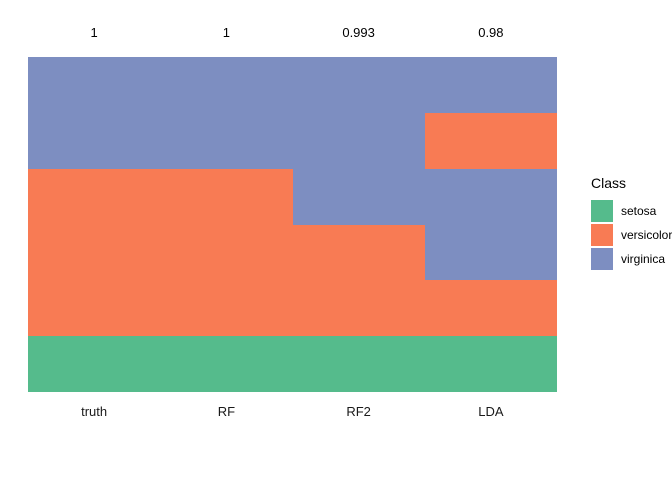 The width and height of the screenshot is (672, 480). I want to click on accuracy-row: 1 1 0.993 0.98, so click(292, 33).